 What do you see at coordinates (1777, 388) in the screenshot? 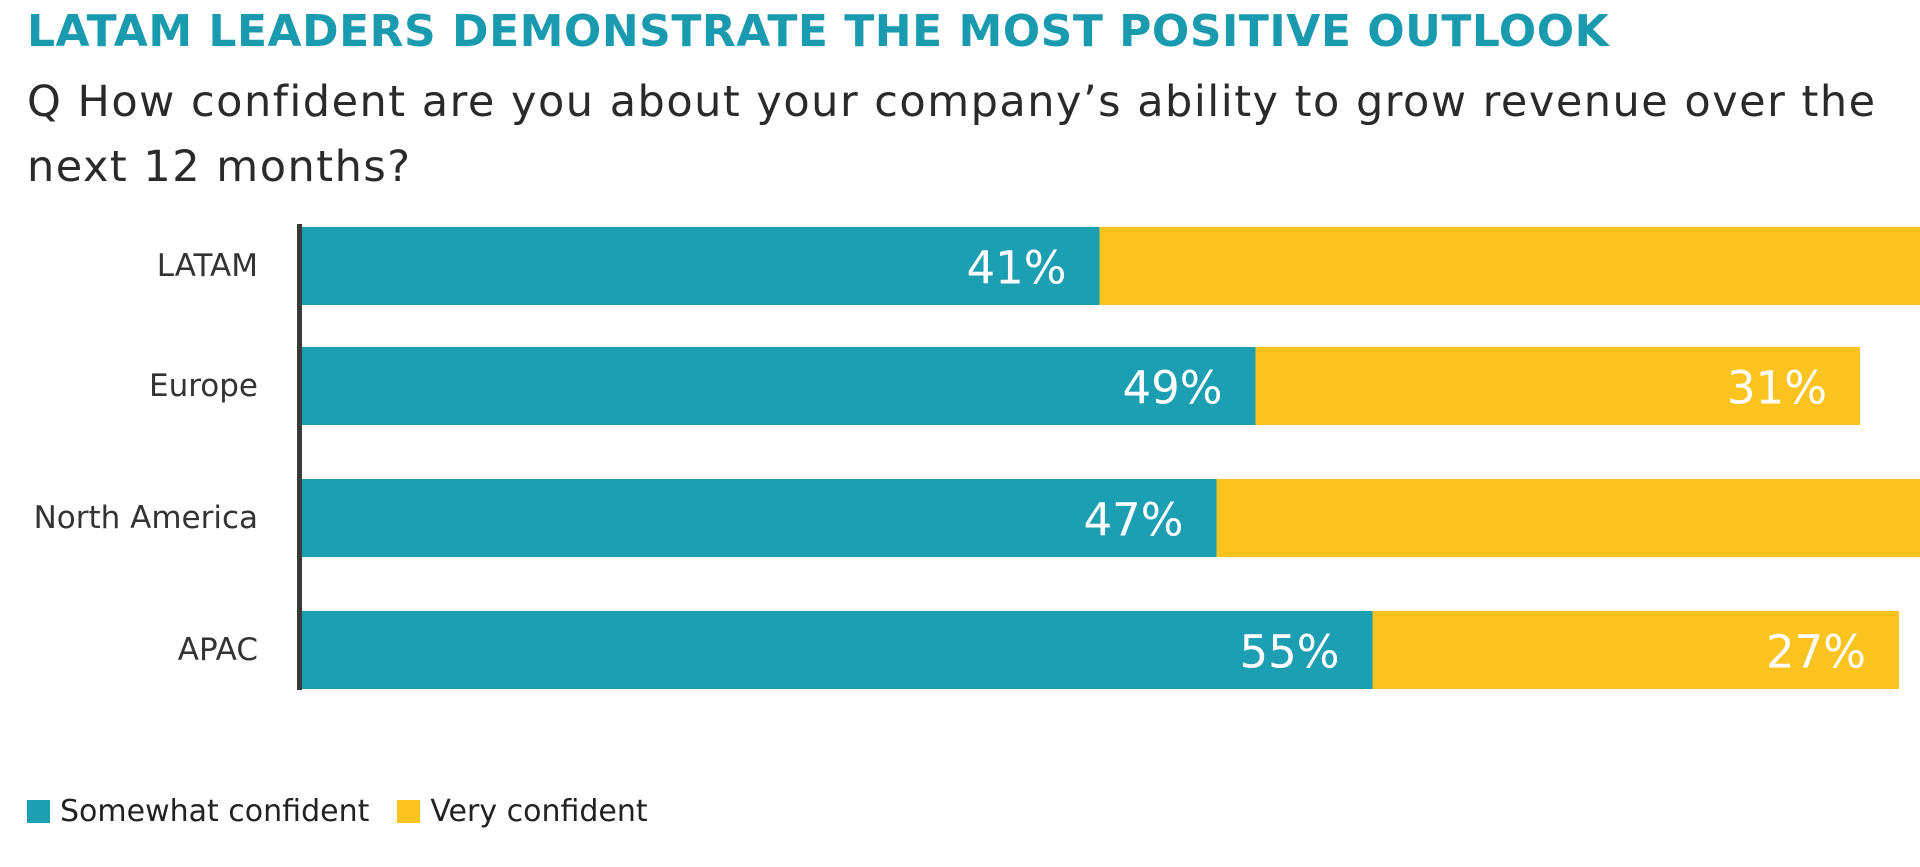
I see `value-label-very-europe: 31%` at bounding box center [1777, 388].